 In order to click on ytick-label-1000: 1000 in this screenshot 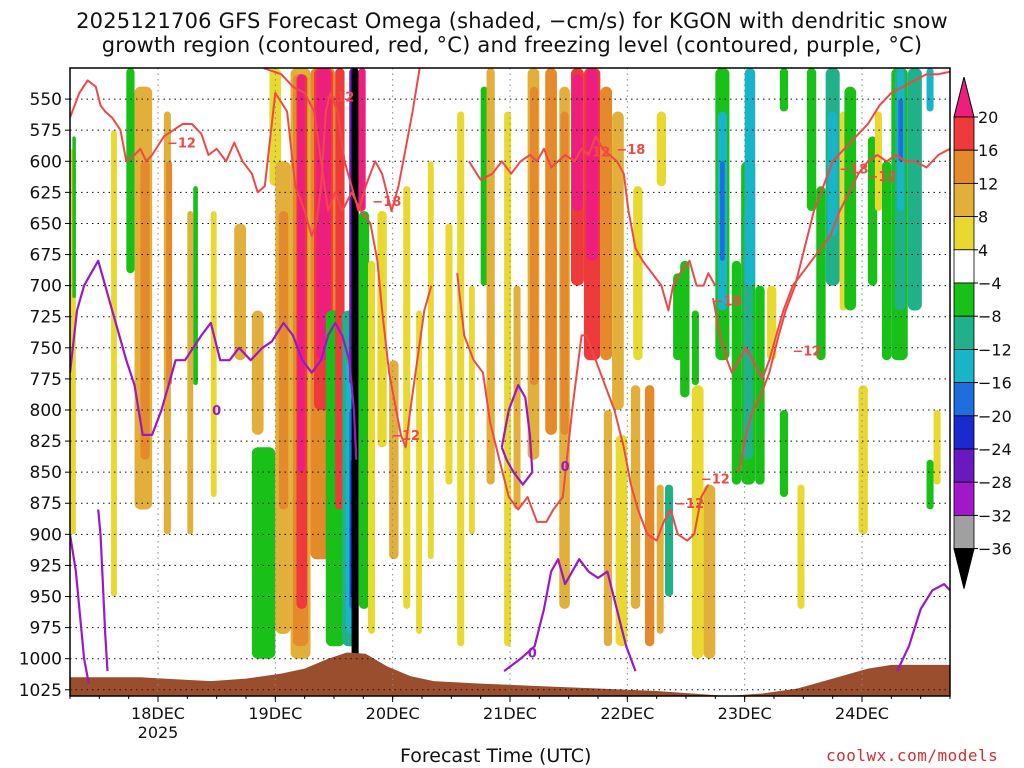, I will do `click(40, 660)`.